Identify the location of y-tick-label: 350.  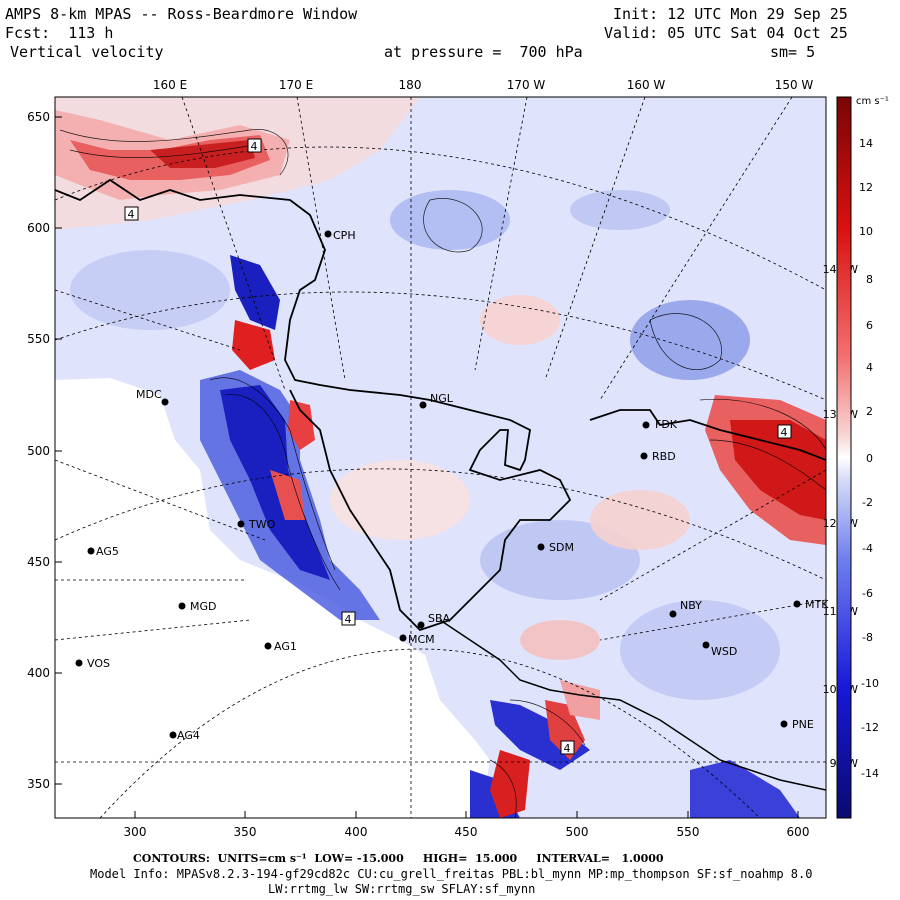
(38, 784).